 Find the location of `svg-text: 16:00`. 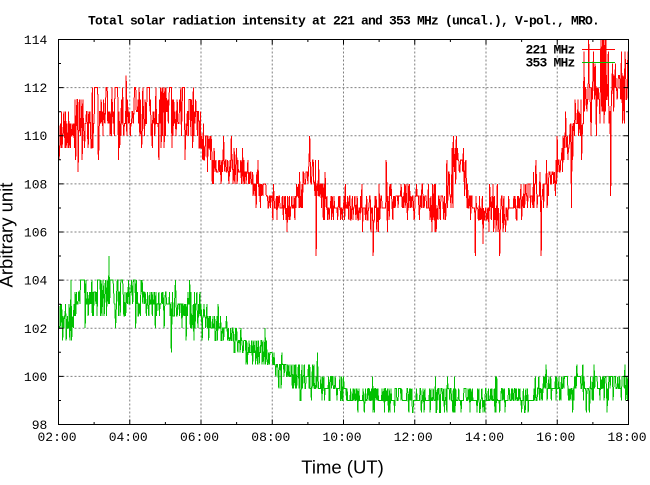

svg-text: 16:00 is located at coordinates (555, 437).